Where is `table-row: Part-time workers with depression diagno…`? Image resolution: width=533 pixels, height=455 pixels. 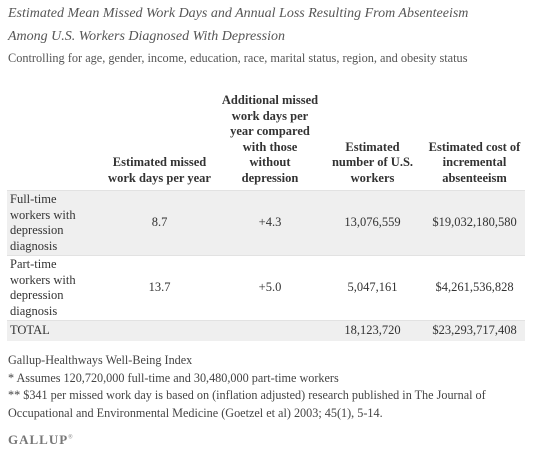
table-row: Part-time workers with depression diagno… is located at coordinates (266, 288).